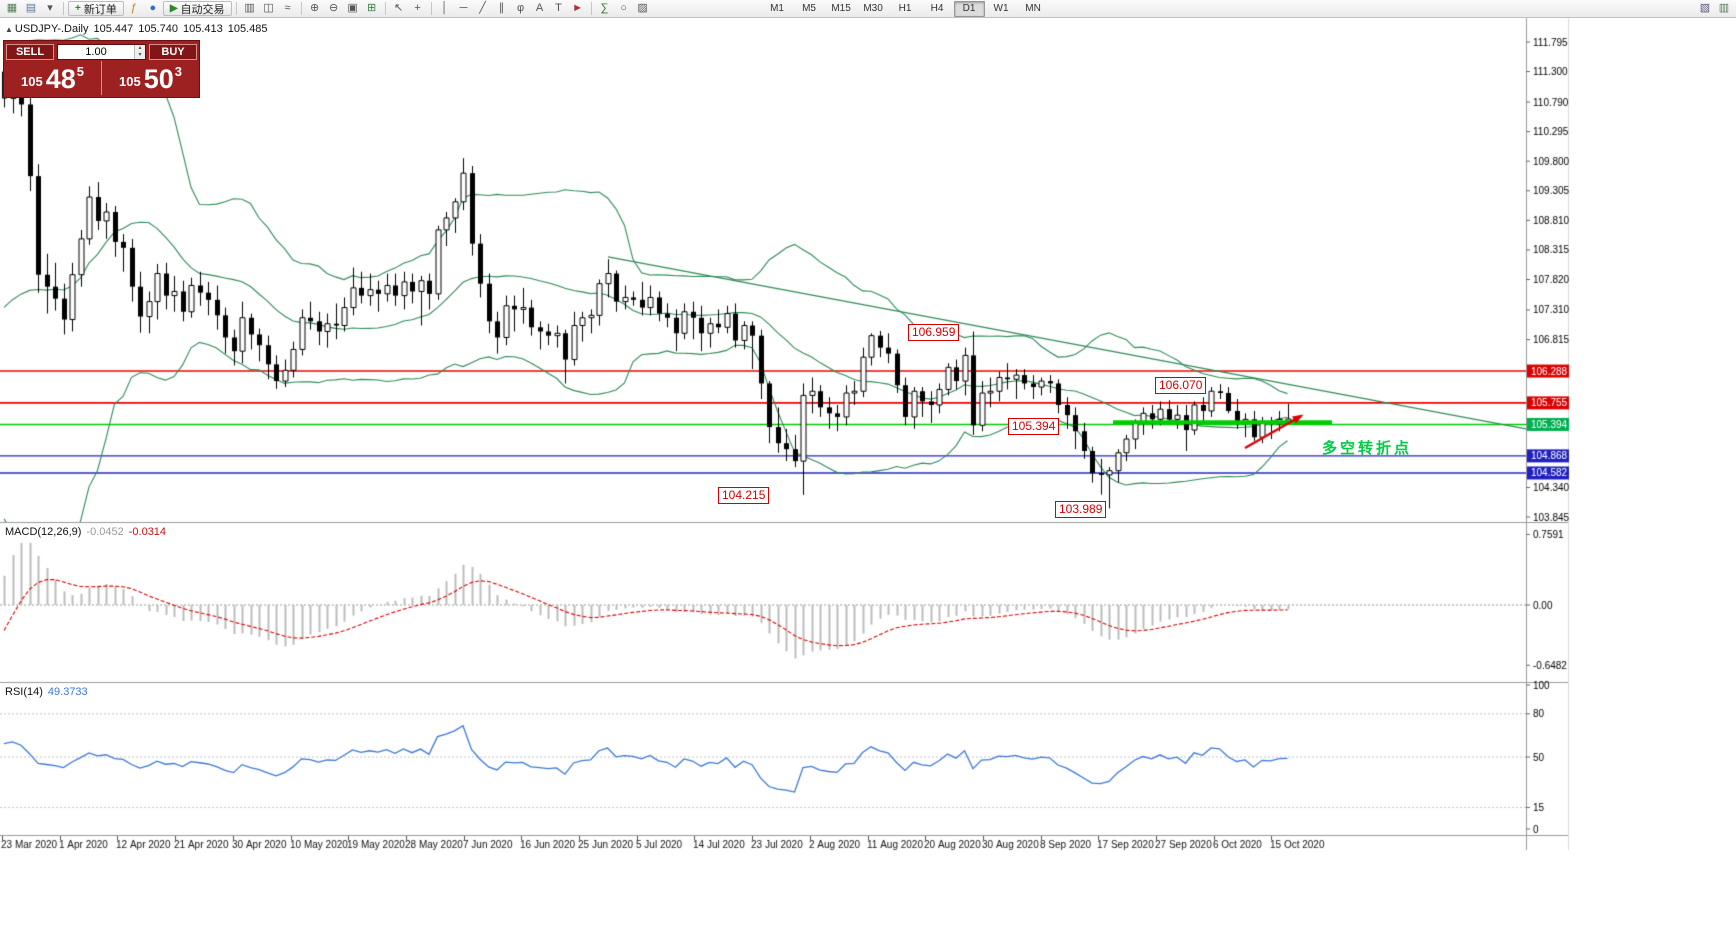 The height and width of the screenshot is (939, 1736). I want to click on chart-profiles-icon: ▤, so click(31, 8).